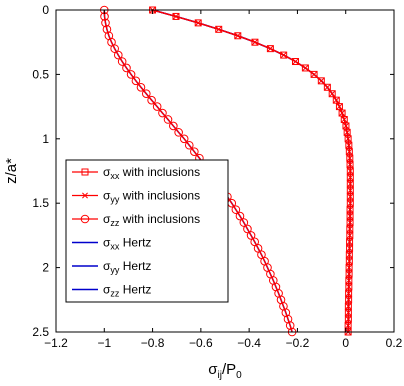 This screenshot has width=404, height=386. I want to click on legend-label-1: σxx with inclusions, so click(151, 173).